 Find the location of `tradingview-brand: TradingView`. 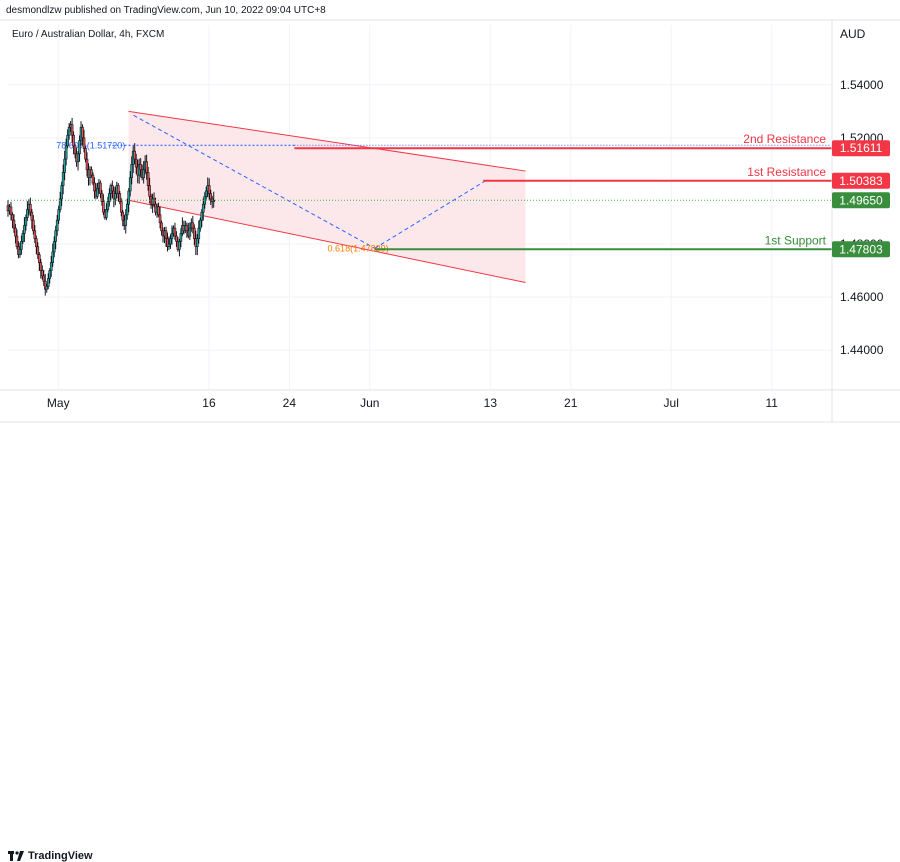

tradingview-brand: TradingView is located at coordinates (60, 856).